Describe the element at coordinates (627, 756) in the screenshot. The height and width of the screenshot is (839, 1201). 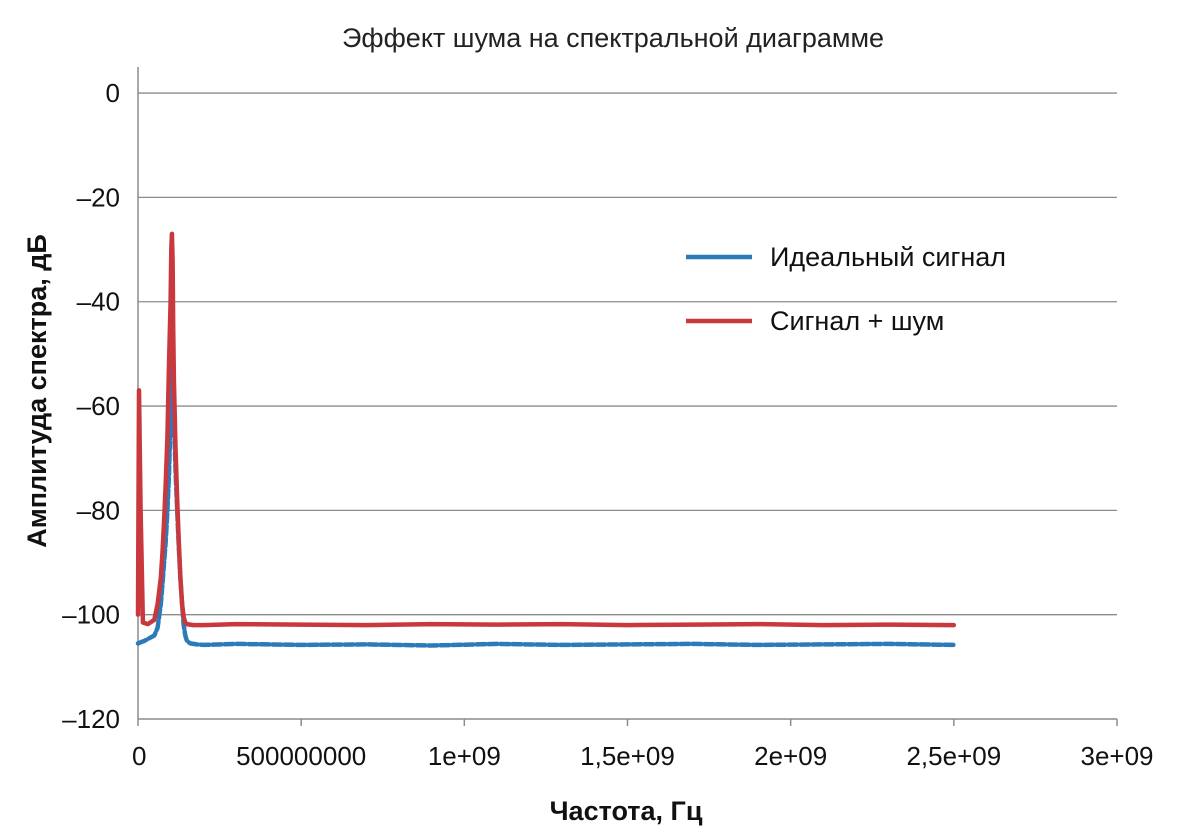
I see `x-tick-label: 1,5e+09` at that location.